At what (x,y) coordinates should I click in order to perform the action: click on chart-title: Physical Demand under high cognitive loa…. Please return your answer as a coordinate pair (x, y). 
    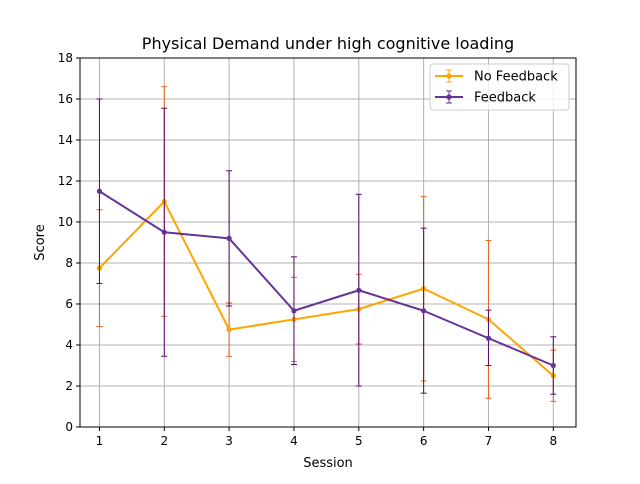
    Looking at the image, I should click on (328, 43).